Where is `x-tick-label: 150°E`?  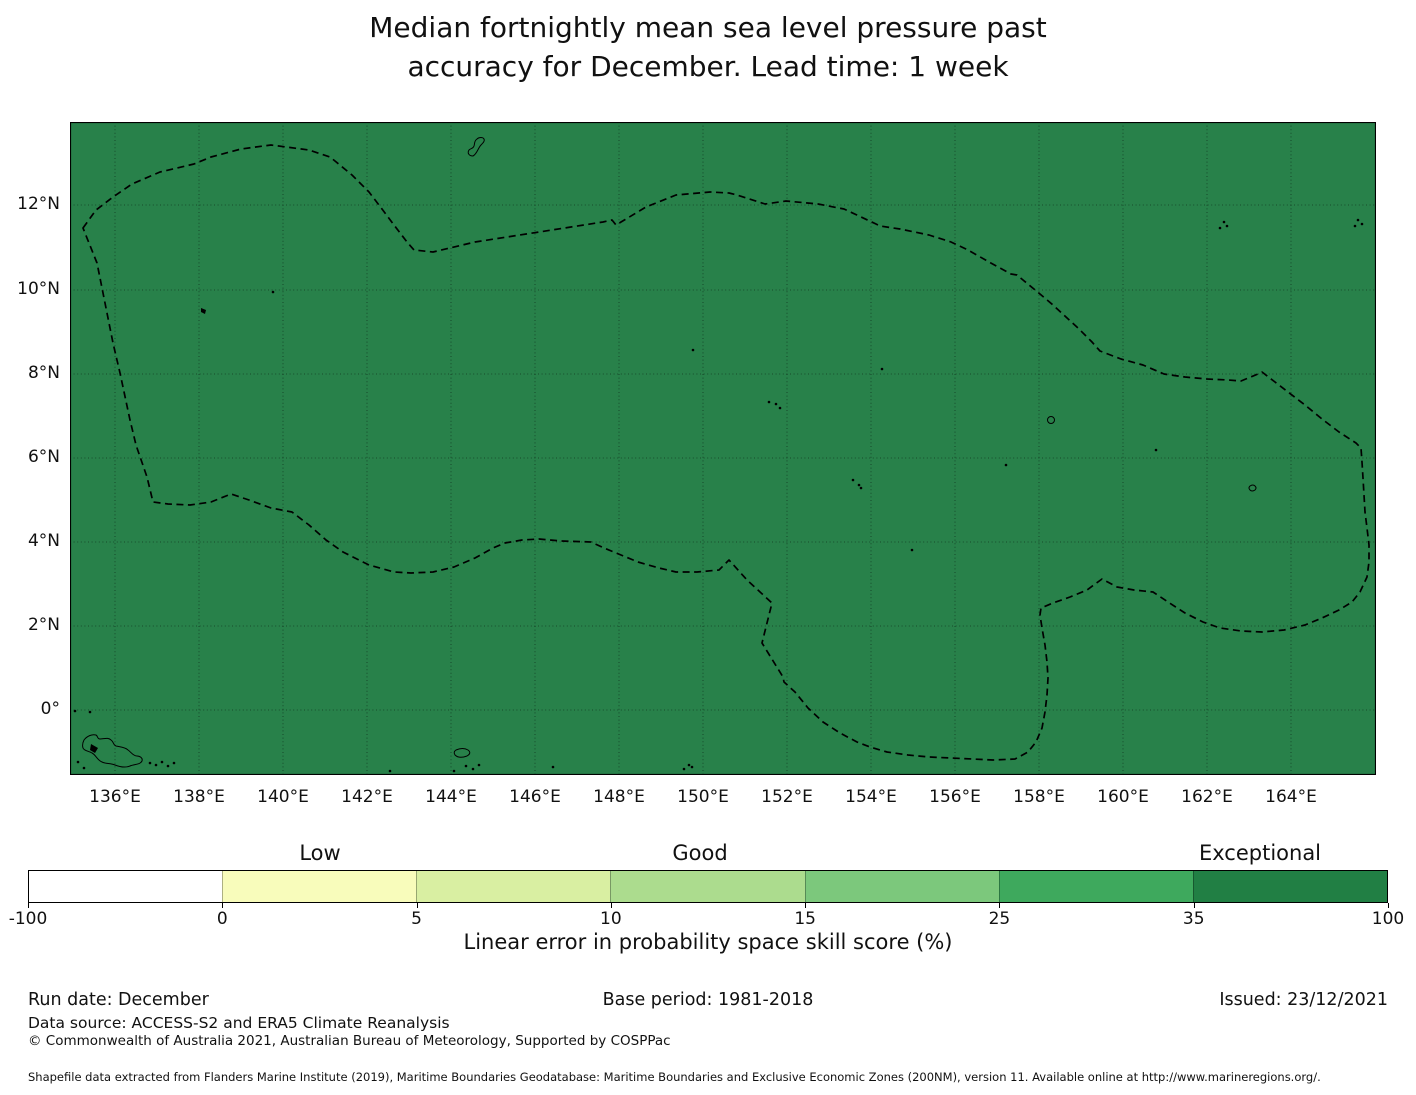
x-tick-label: 150°E is located at coordinates (703, 797).